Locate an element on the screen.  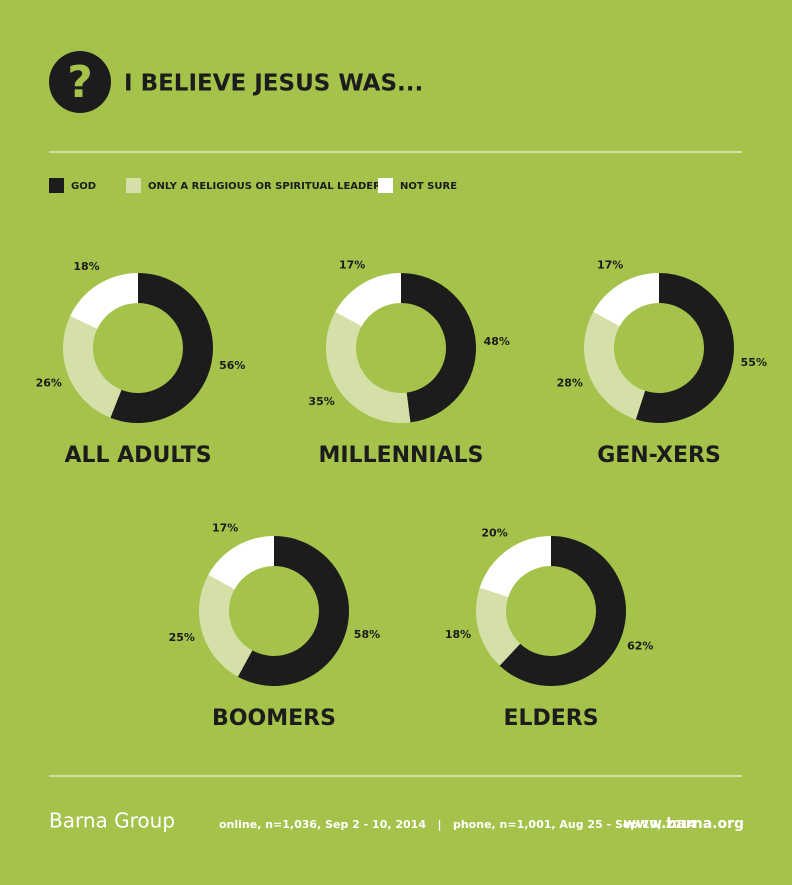
brand: Barna Group is located at coordinates (112, 821).